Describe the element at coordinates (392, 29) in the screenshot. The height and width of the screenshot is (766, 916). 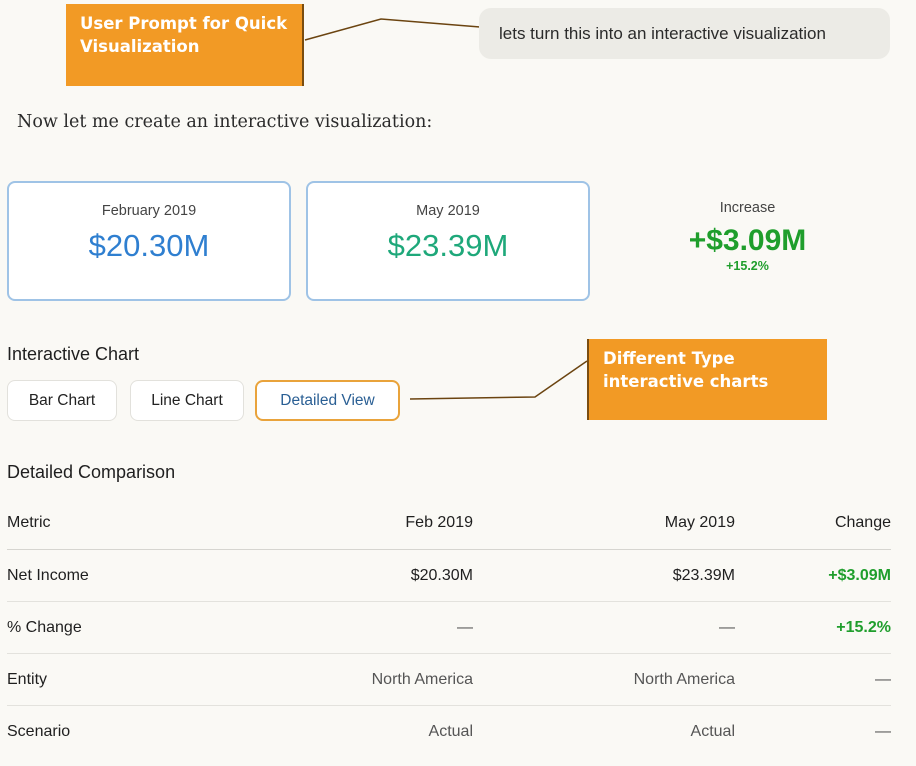
I see `prompt-connector-line` at that location.